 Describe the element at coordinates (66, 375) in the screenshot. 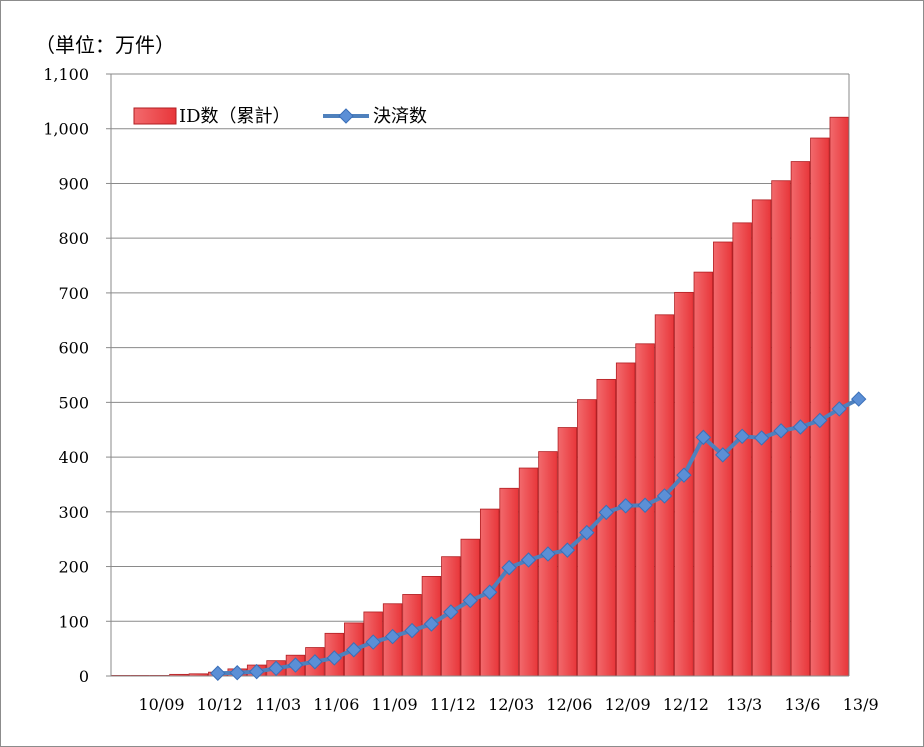

I see `y-tick-labels: 0 100 200 300 400 500 600 700 800 900 1,000 1,100` at that location.